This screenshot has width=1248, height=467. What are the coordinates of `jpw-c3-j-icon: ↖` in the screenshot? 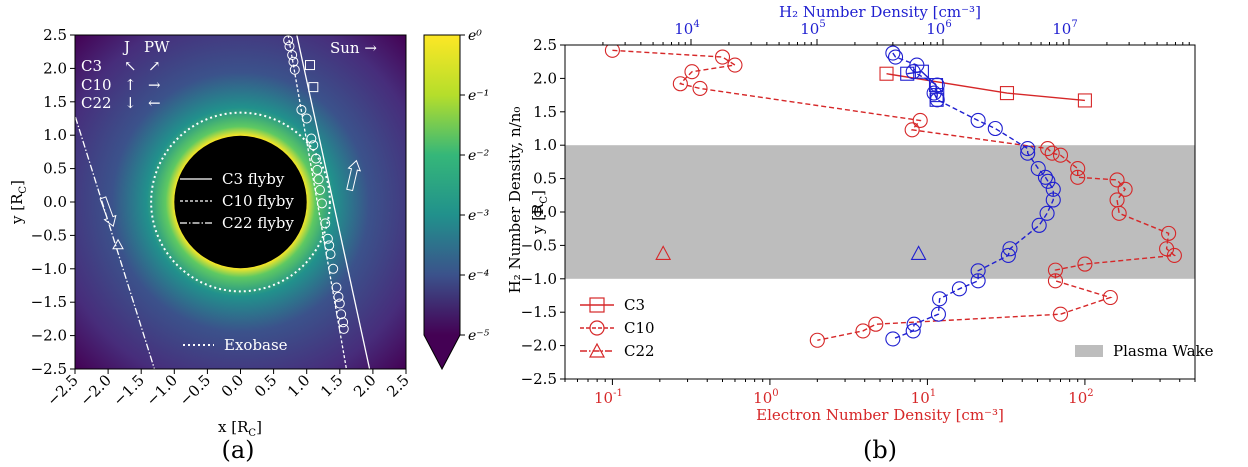 It's located at (130, 66).